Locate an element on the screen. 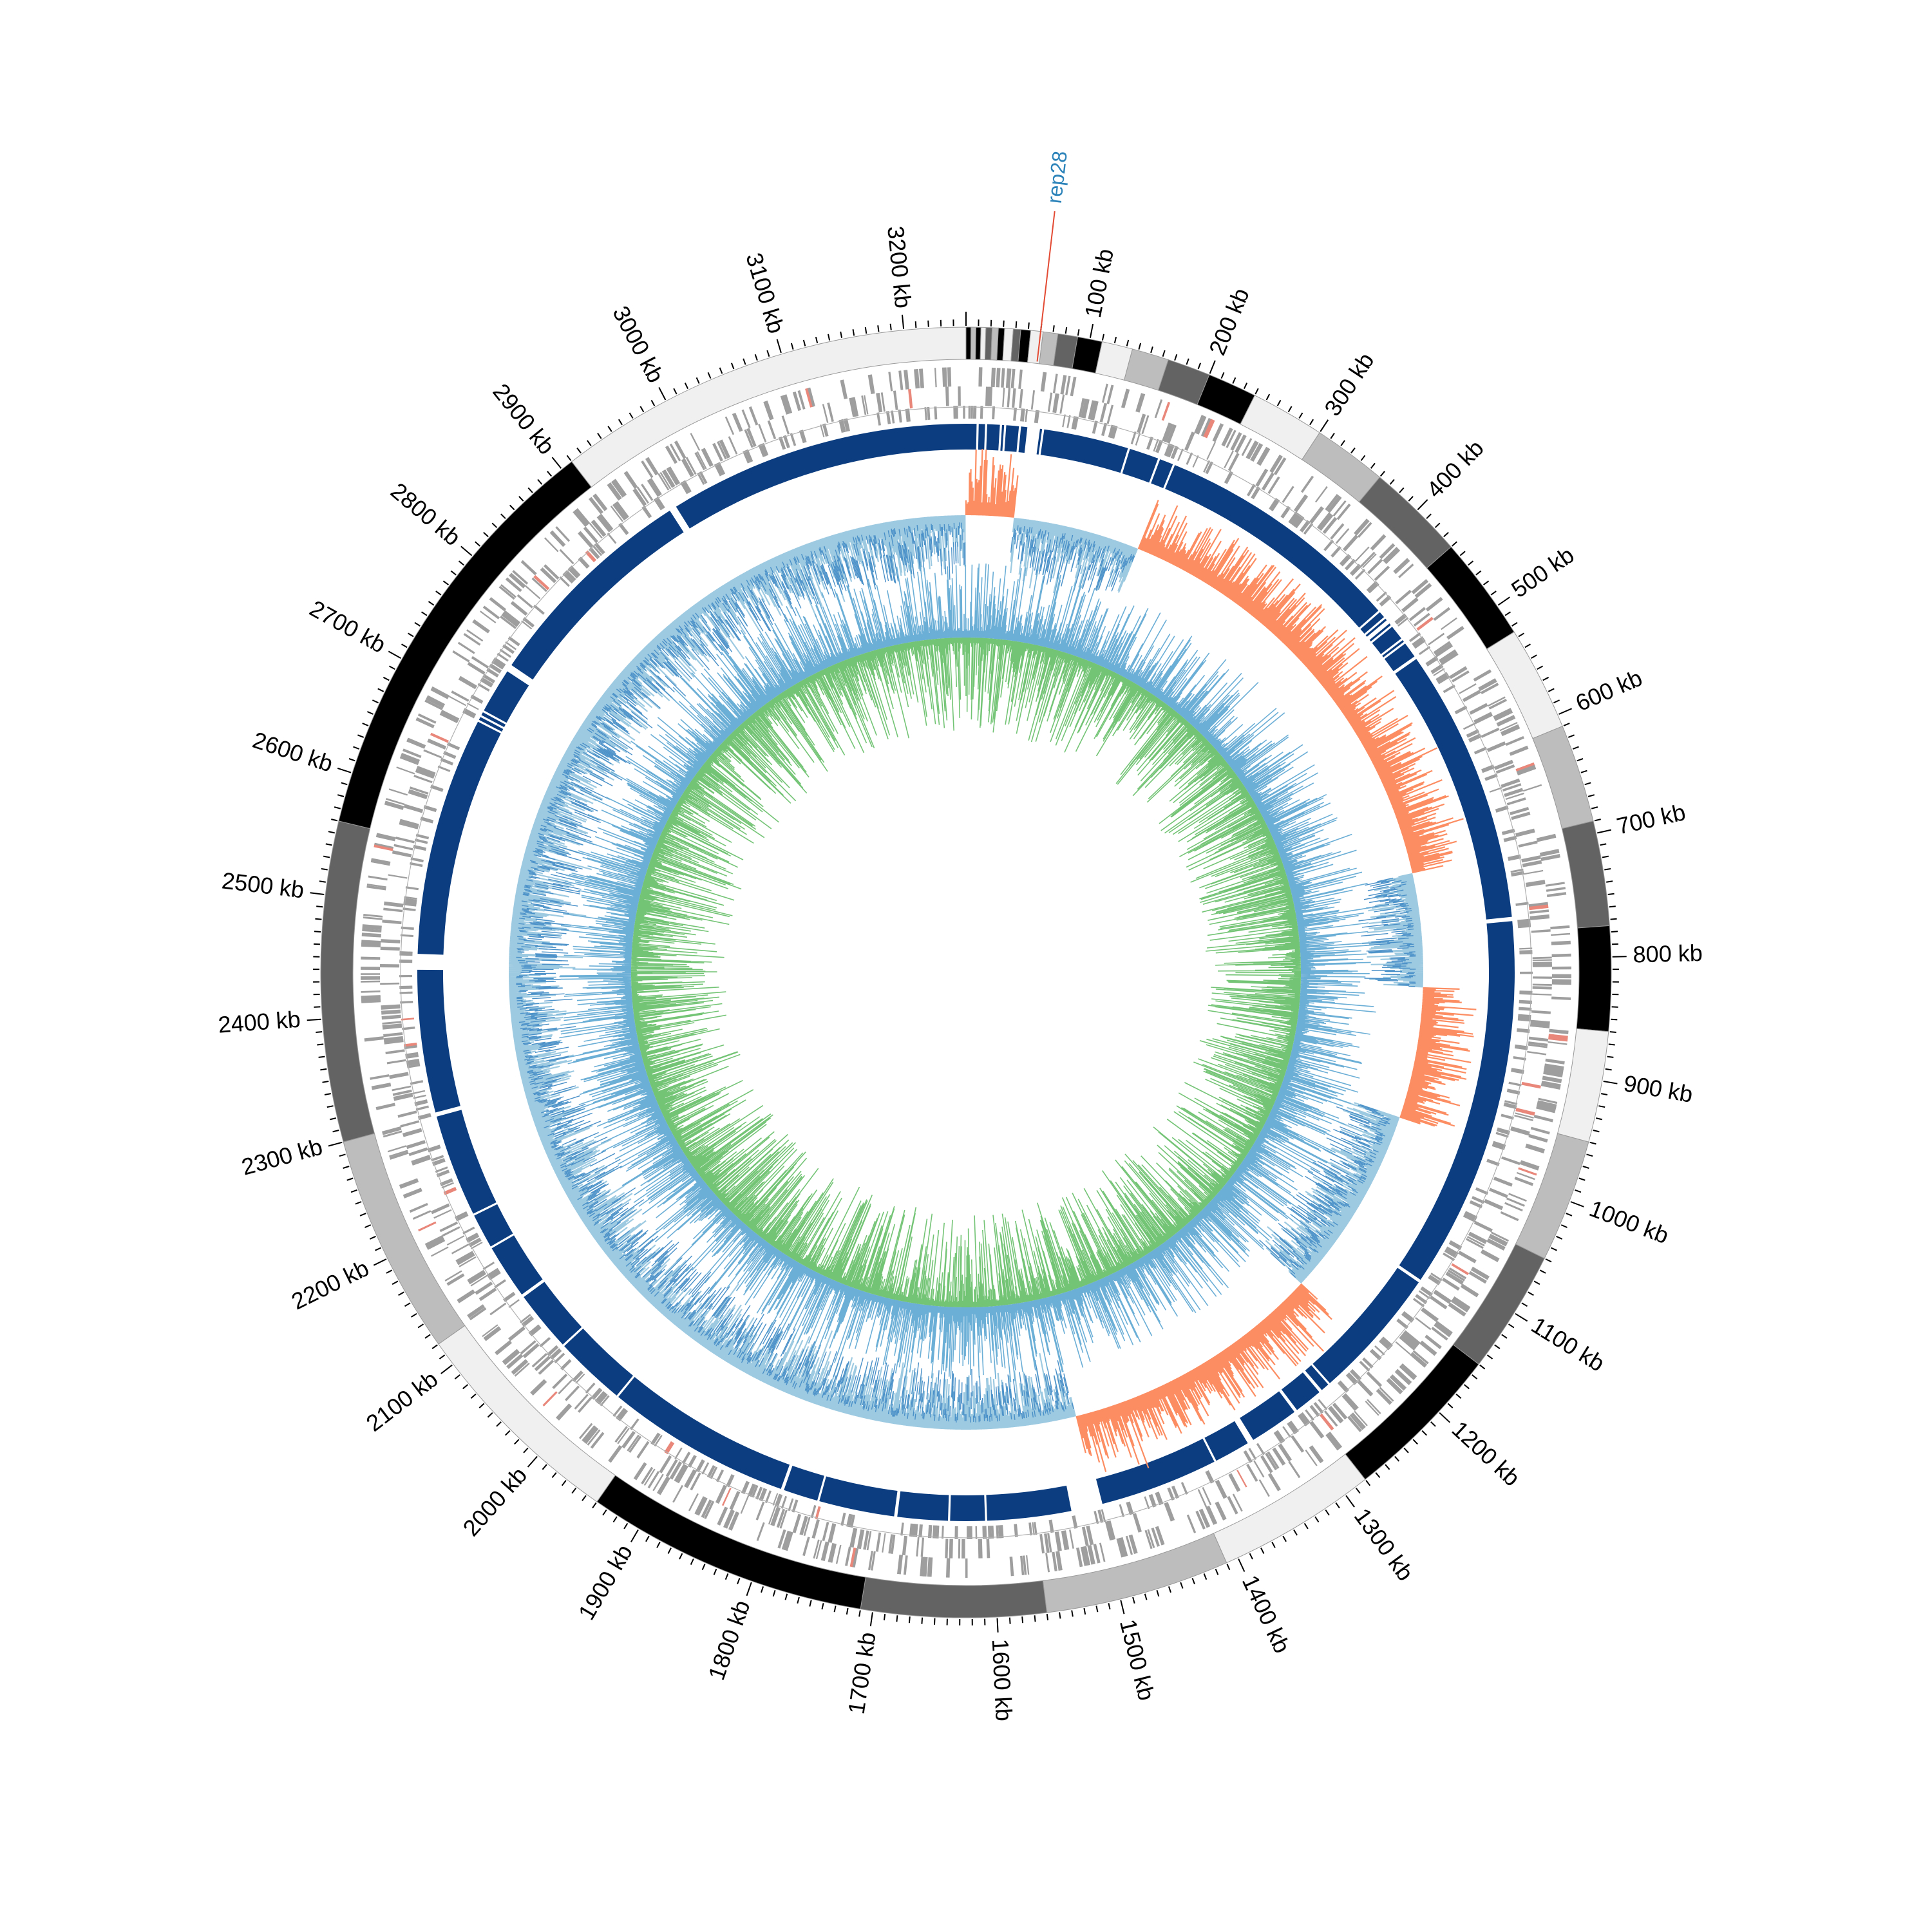 Image resolution: width=1932 pixels, height=1932 pixels. tick-label: 900 kb is located at coordinates (1658, 1089).